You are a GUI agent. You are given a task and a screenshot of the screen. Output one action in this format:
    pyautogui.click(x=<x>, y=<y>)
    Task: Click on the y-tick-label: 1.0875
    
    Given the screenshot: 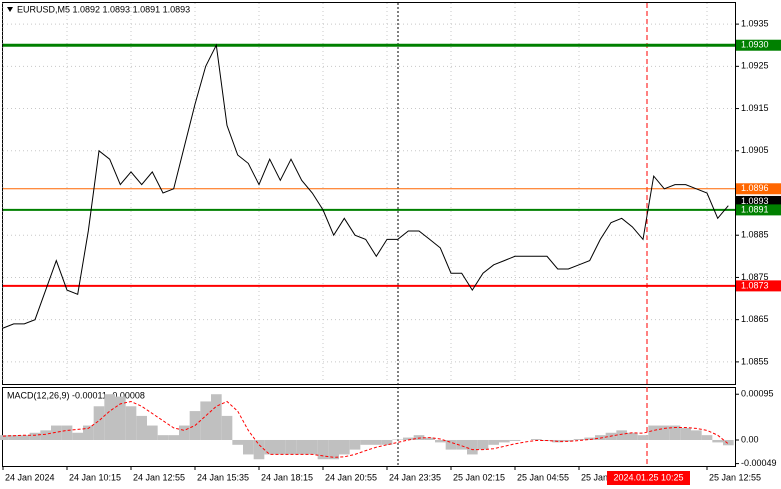 What is the action you would take?
    pyautogui.click(x=755, y=277)
    